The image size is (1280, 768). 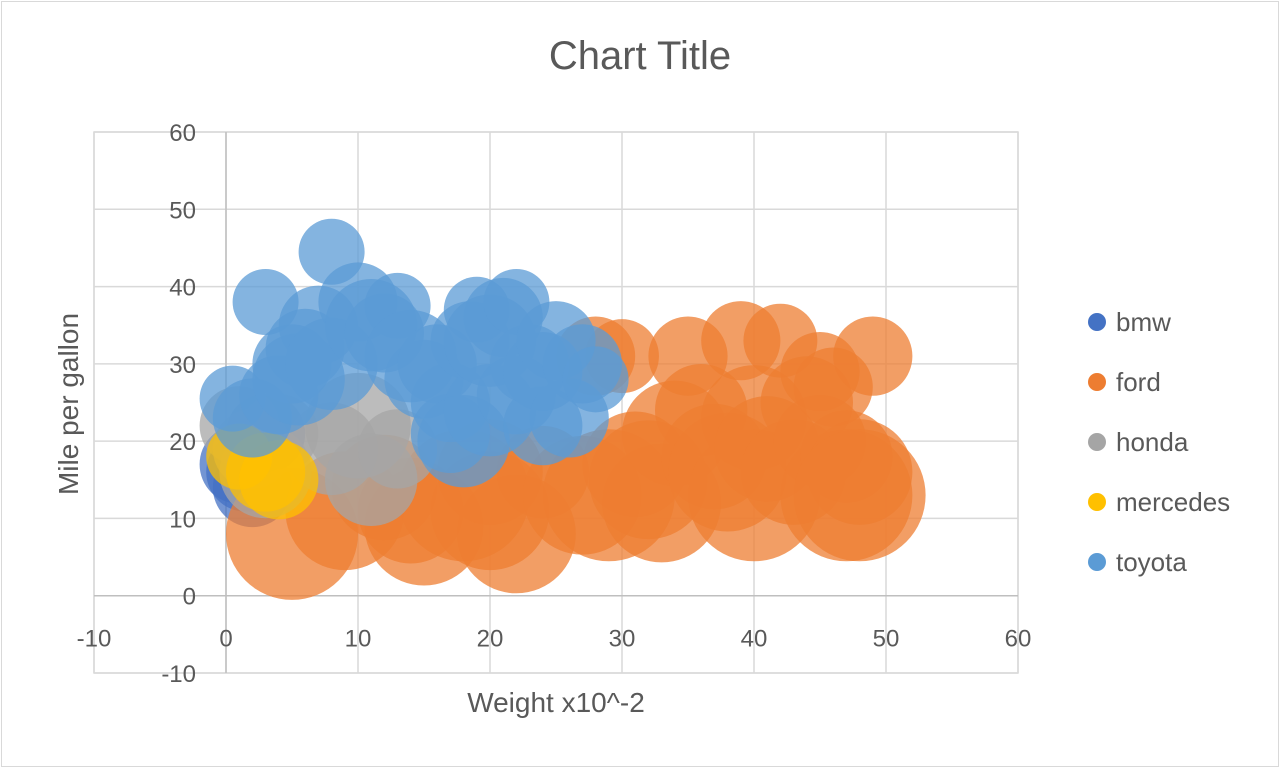 I want to click on x-tick-label: 0, so click(x=225, y=639).